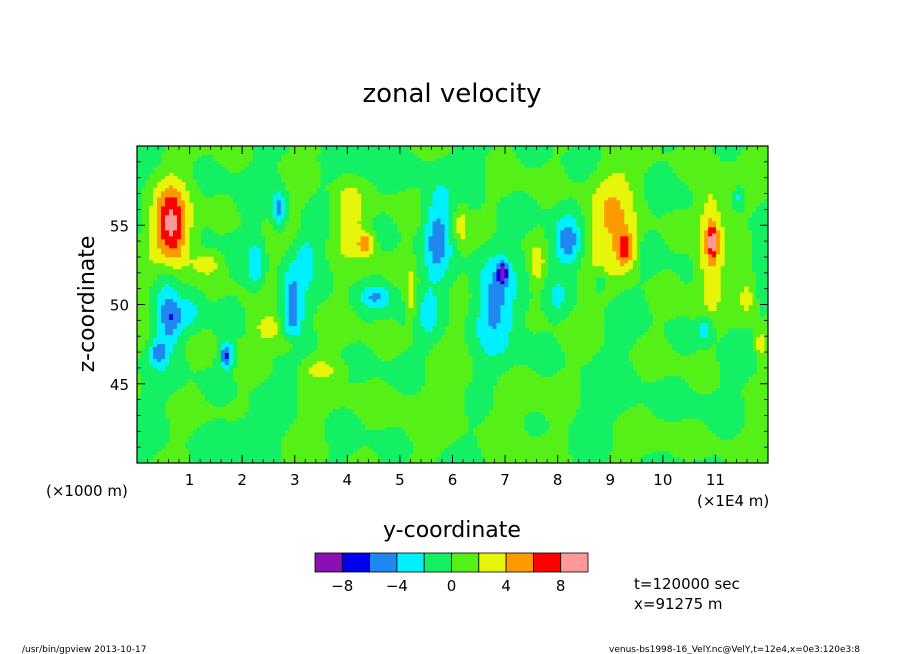 The height and width of the screenshot is (654, 904). I want to click on footer-left: /usr/bin/gpview 2013-10-17, so click(84, 649).